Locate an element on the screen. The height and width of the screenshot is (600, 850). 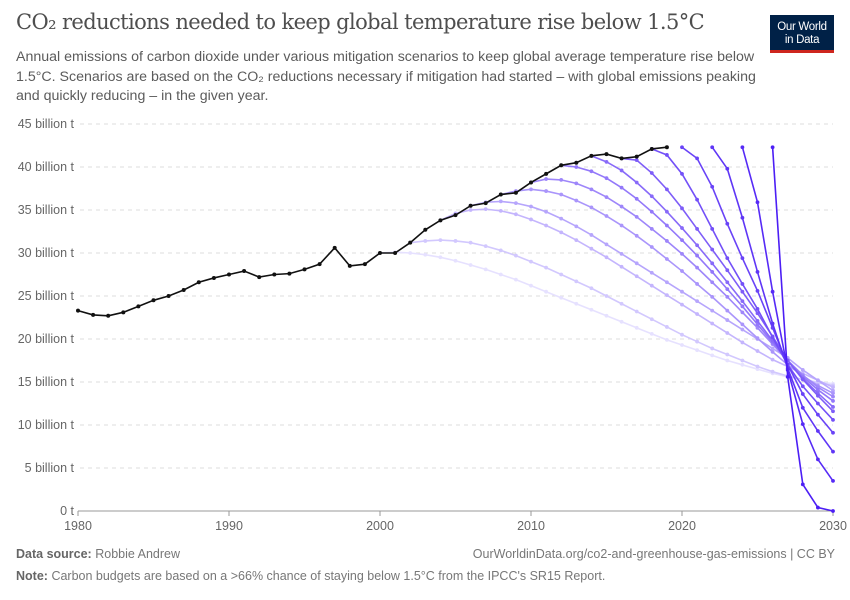
logo-line-1: Our World is located at coordinates (802, 27).